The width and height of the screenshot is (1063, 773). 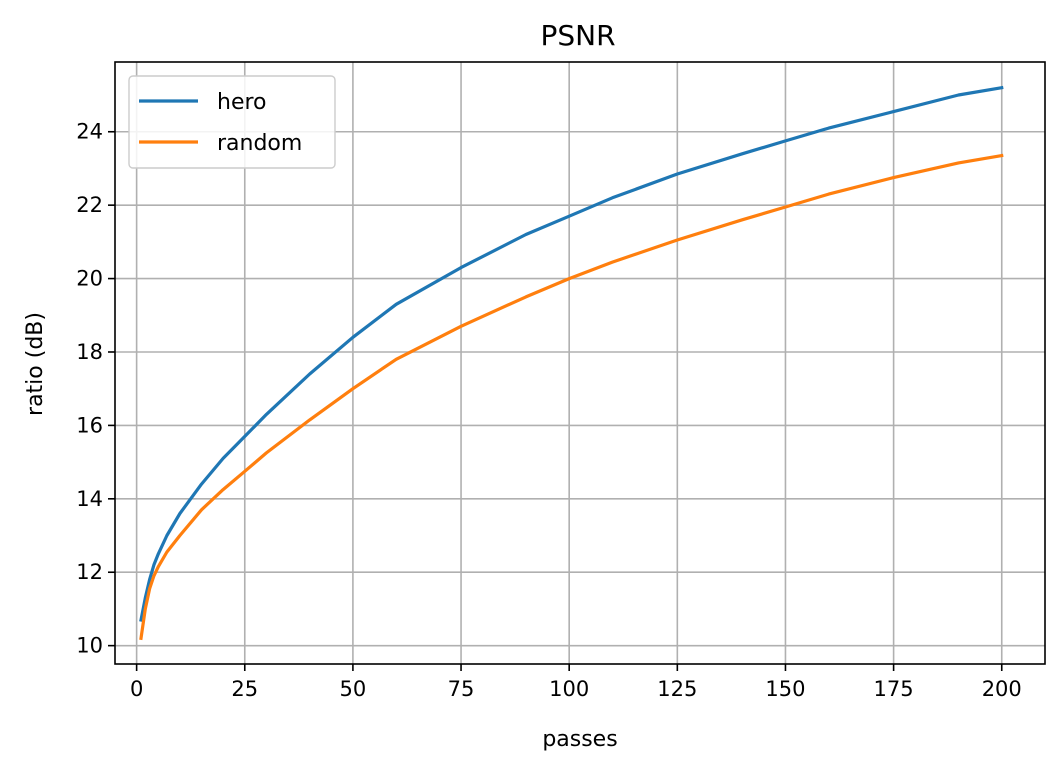 I want to click on x-tick-label: 0, so click(x=136, y=689).